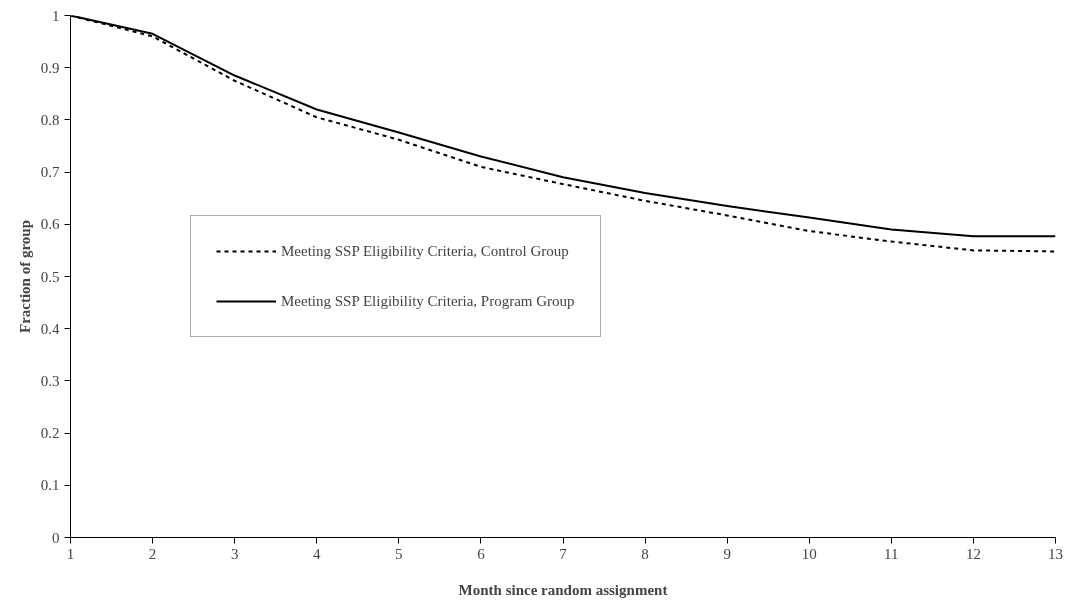  I want to click on legend-label: Meeting SSP Eligibility Criteria, Control Group, so click(425, 251).